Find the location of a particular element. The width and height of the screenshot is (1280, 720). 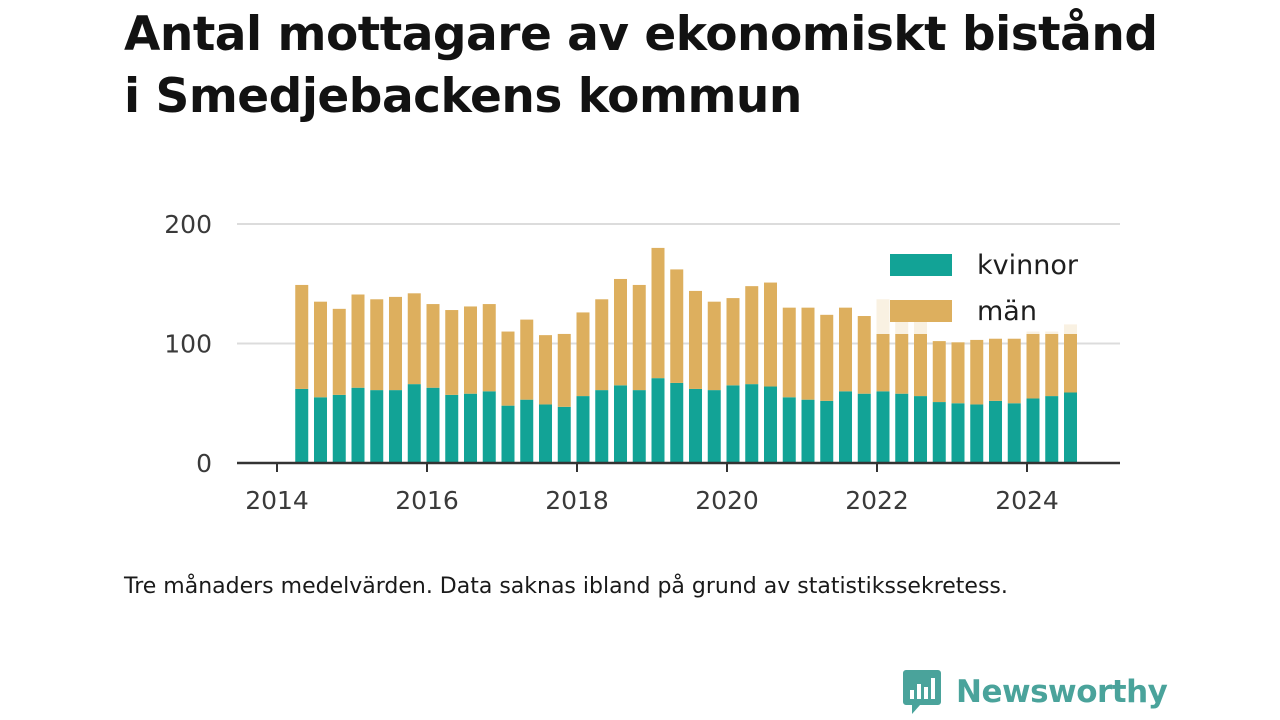

y-tick-label: 100 is located at coordinates (188, 344).